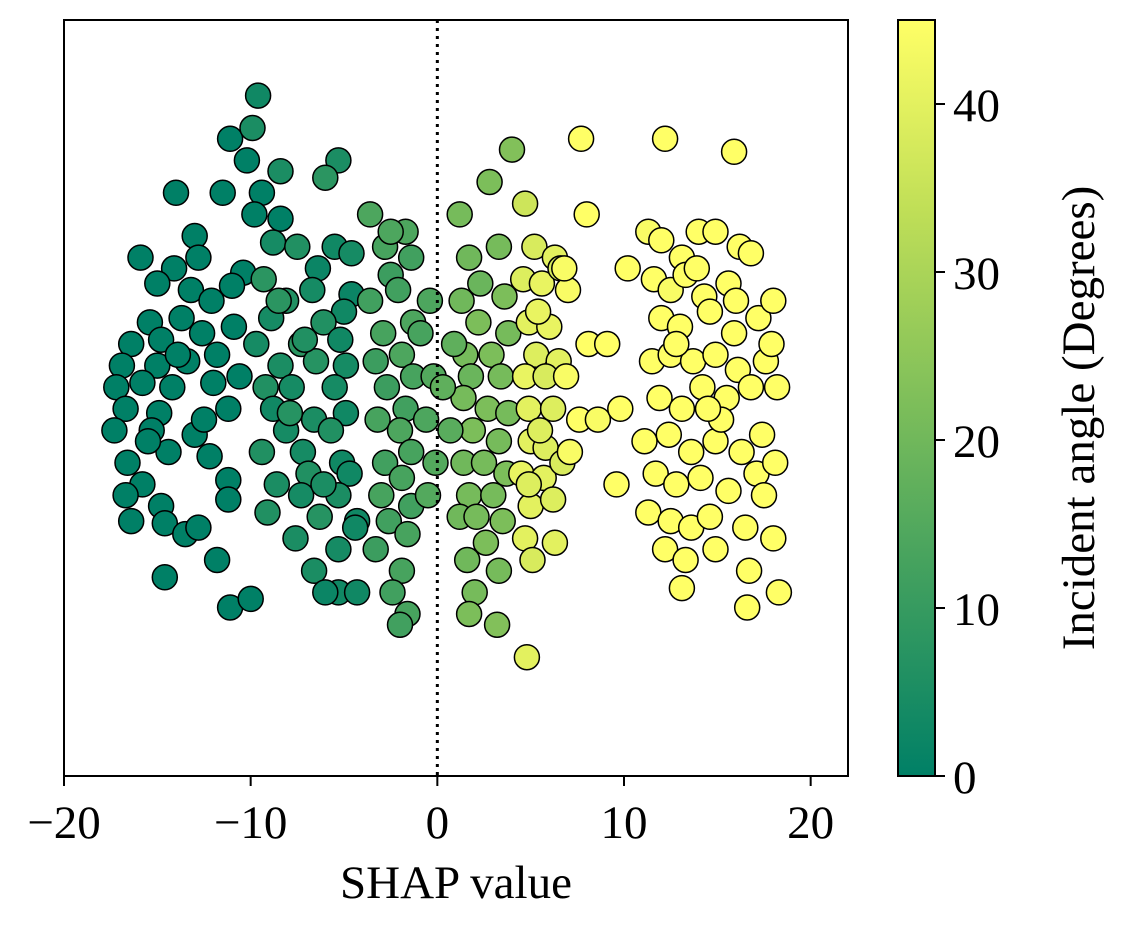  Describe the element at coordinates (916, 398) in the screenshot. I see `colorbar` at that location.